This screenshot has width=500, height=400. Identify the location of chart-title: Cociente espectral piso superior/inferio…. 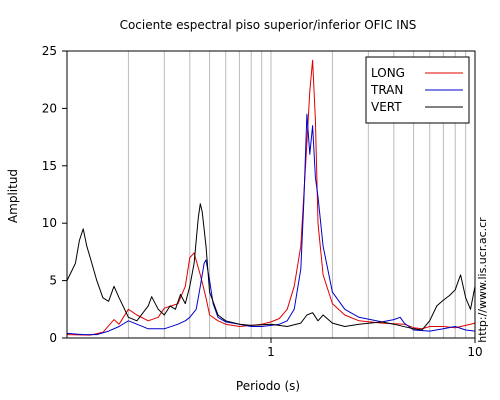
(268, 25).